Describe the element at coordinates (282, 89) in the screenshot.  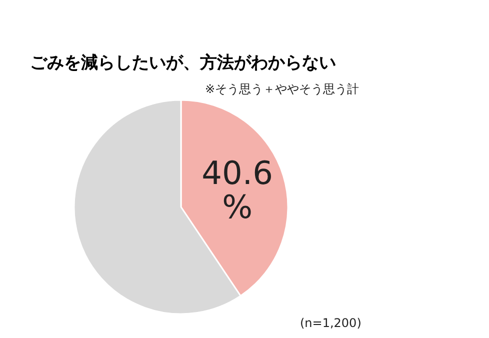
I see `chart-subtitle: ※そう思う＋ややそう思う計` at that location.